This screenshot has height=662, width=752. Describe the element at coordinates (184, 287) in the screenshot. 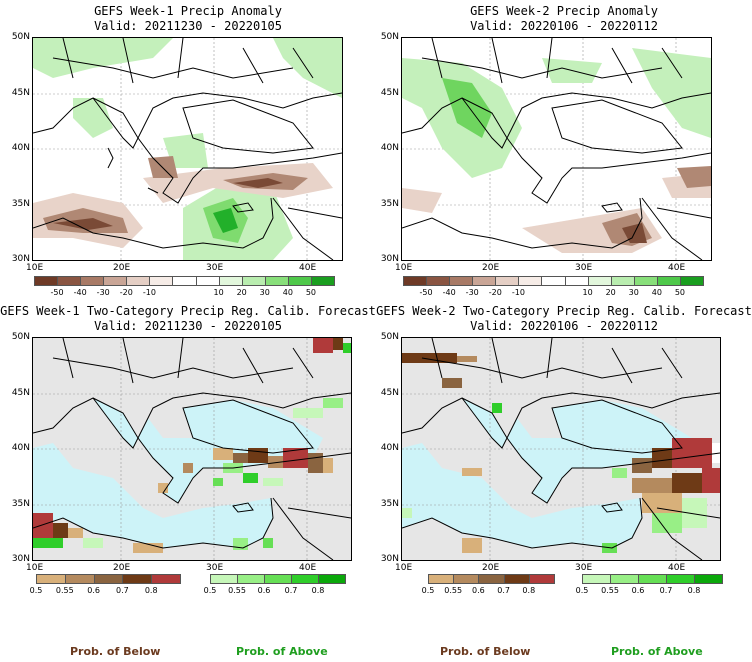

I see `anomaly-colorbar: -50 -40 -30 -20 -10 10 20 30 40 50` at that location.